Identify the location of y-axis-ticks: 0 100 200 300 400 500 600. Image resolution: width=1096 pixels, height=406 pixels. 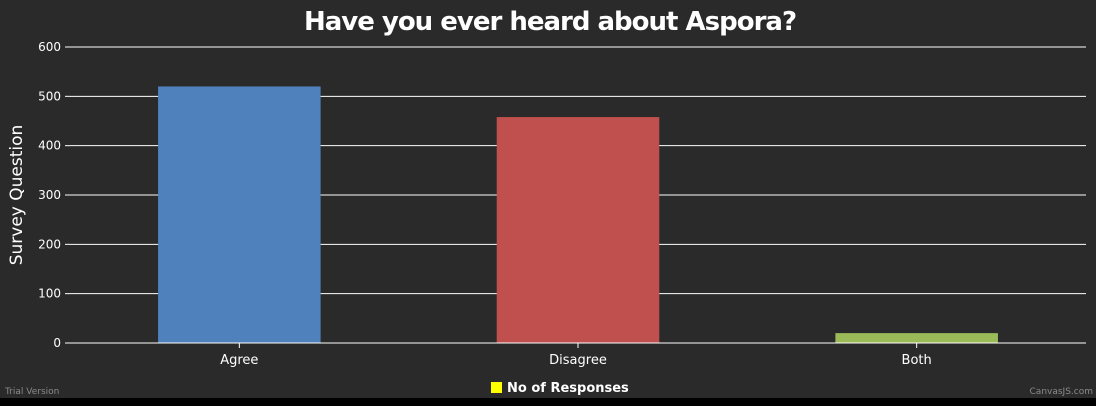
(54, 195).